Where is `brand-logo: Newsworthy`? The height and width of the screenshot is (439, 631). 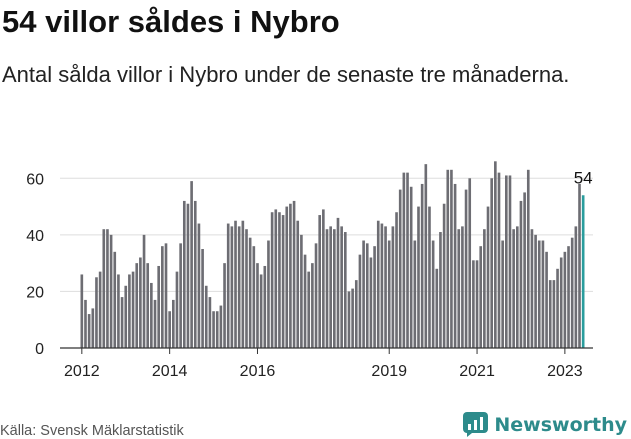 brand-logo: Newsworthy is located at coordinates (545, 424).